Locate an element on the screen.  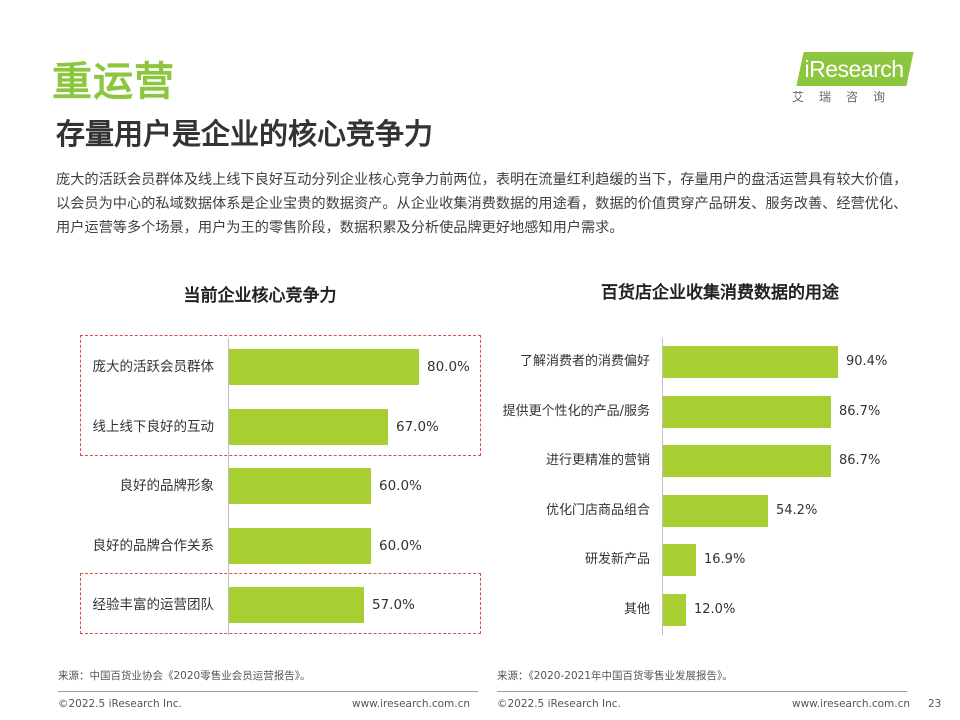
source-note-right: 来源：《2020-2021年中国百货零售业发展报告》。 is located at coordinates (615, 676).